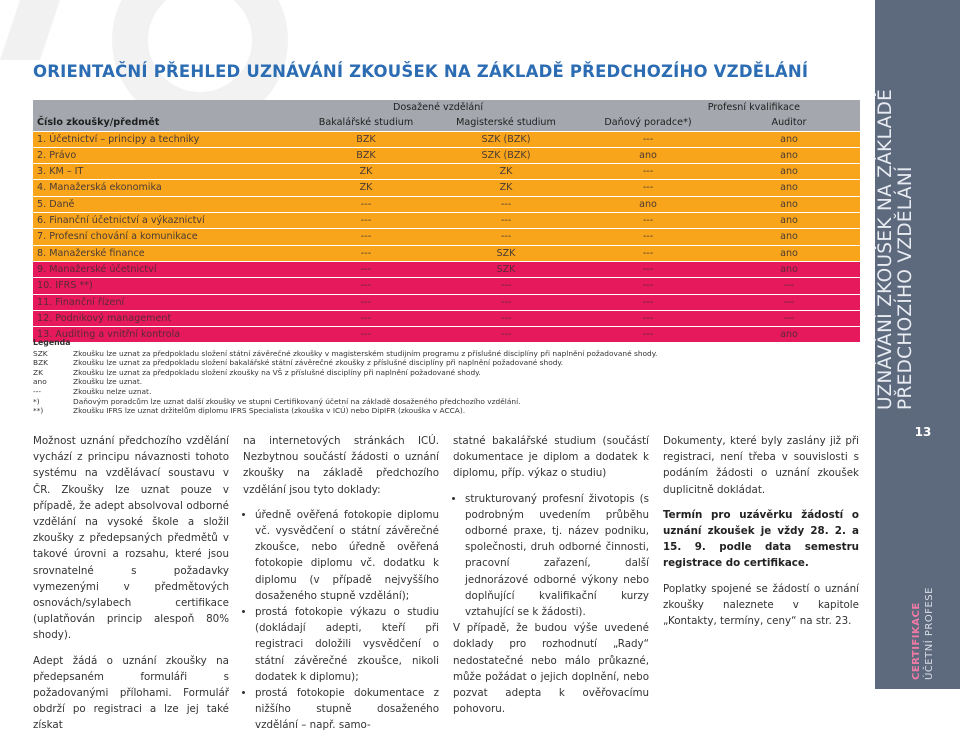 This screenshot has width=960, height=743. Describe the element at coordinates (165, 220) in the screenshot. I see `subject-cell: 6. Finanční účetnictví a výkaznictví` at that location.